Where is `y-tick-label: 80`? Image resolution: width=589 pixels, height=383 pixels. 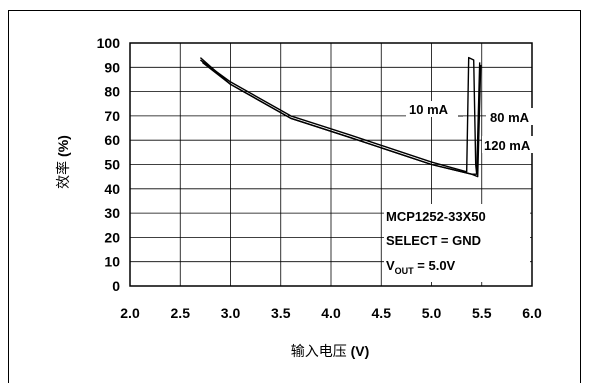
y-tick-label: 80 is located at coordinates (112, 92).